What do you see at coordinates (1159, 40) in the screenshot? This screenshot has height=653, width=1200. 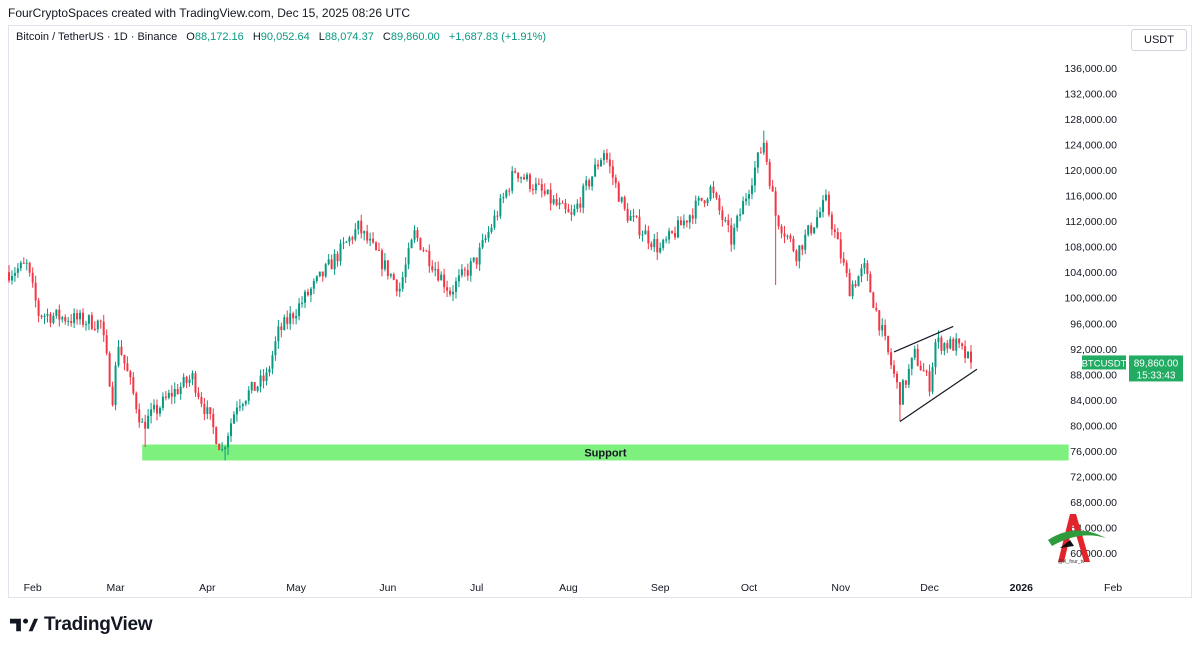 I see `currency-selector: USDT` at bounding box center [1159, 40].